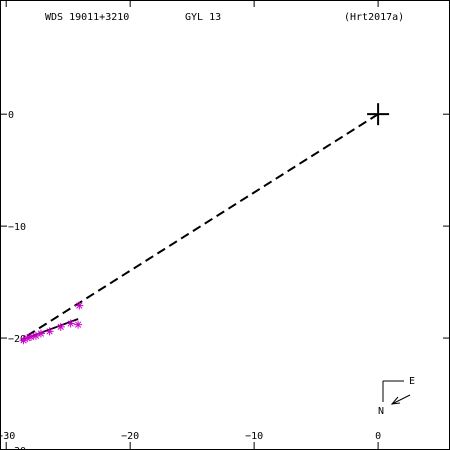 This screenshot has height=450, width=450. Describe the element at coordinates (17, 339) in the screenshot. I see `y-tick-label: −20` at that location.